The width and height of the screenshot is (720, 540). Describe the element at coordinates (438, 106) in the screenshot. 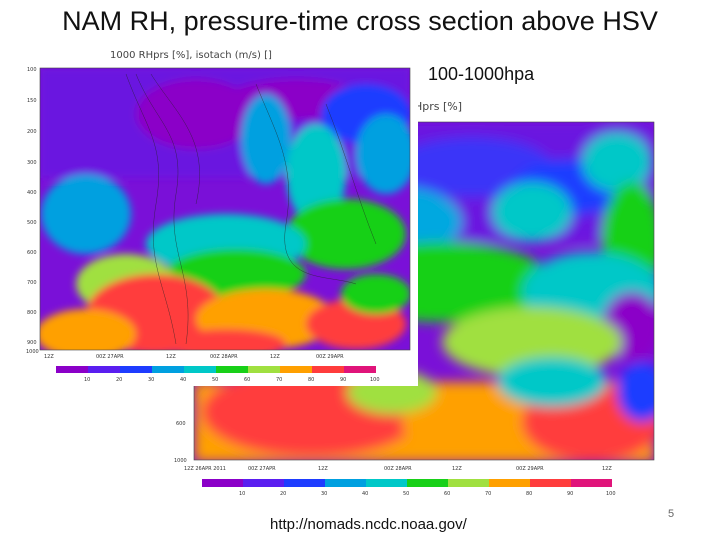

I see `large-panel-title: Hprs [%]` at that location.